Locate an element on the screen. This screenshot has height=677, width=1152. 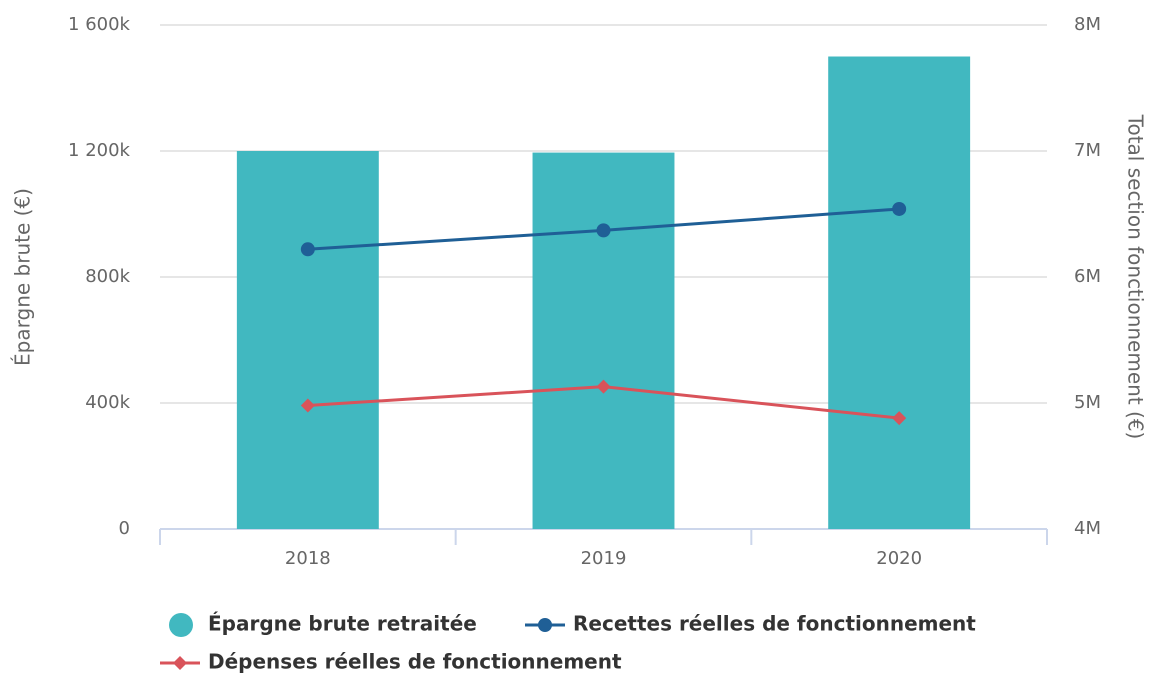
y-tick-label: 0 is located at coordinates (124, 528).